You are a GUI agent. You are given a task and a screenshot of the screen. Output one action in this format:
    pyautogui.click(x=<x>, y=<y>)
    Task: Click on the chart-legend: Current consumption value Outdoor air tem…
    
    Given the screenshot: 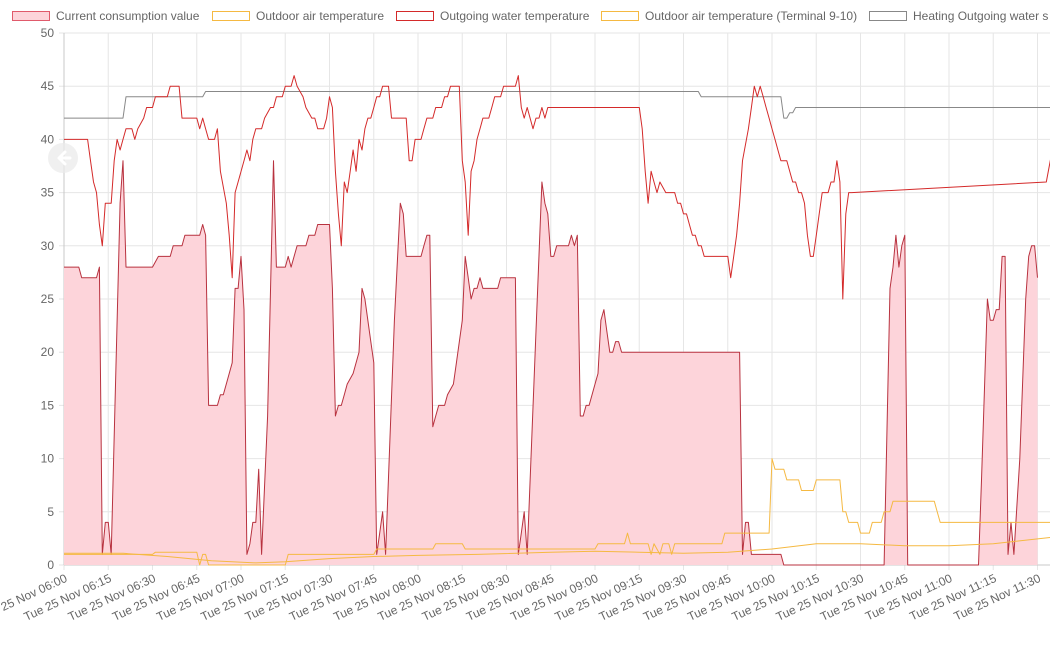 What is the action you would take?
    pyautogui.click(x=525, y=16)
    